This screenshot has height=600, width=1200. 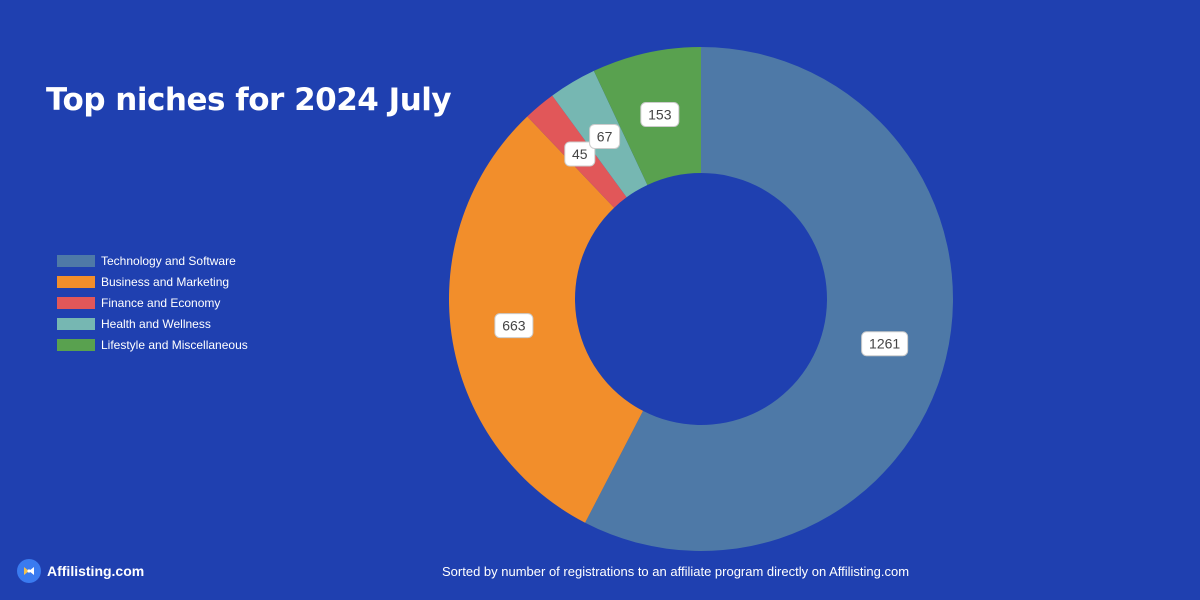 I want to click on legend-label: Business and Marketing, so click(x=165, y=281).